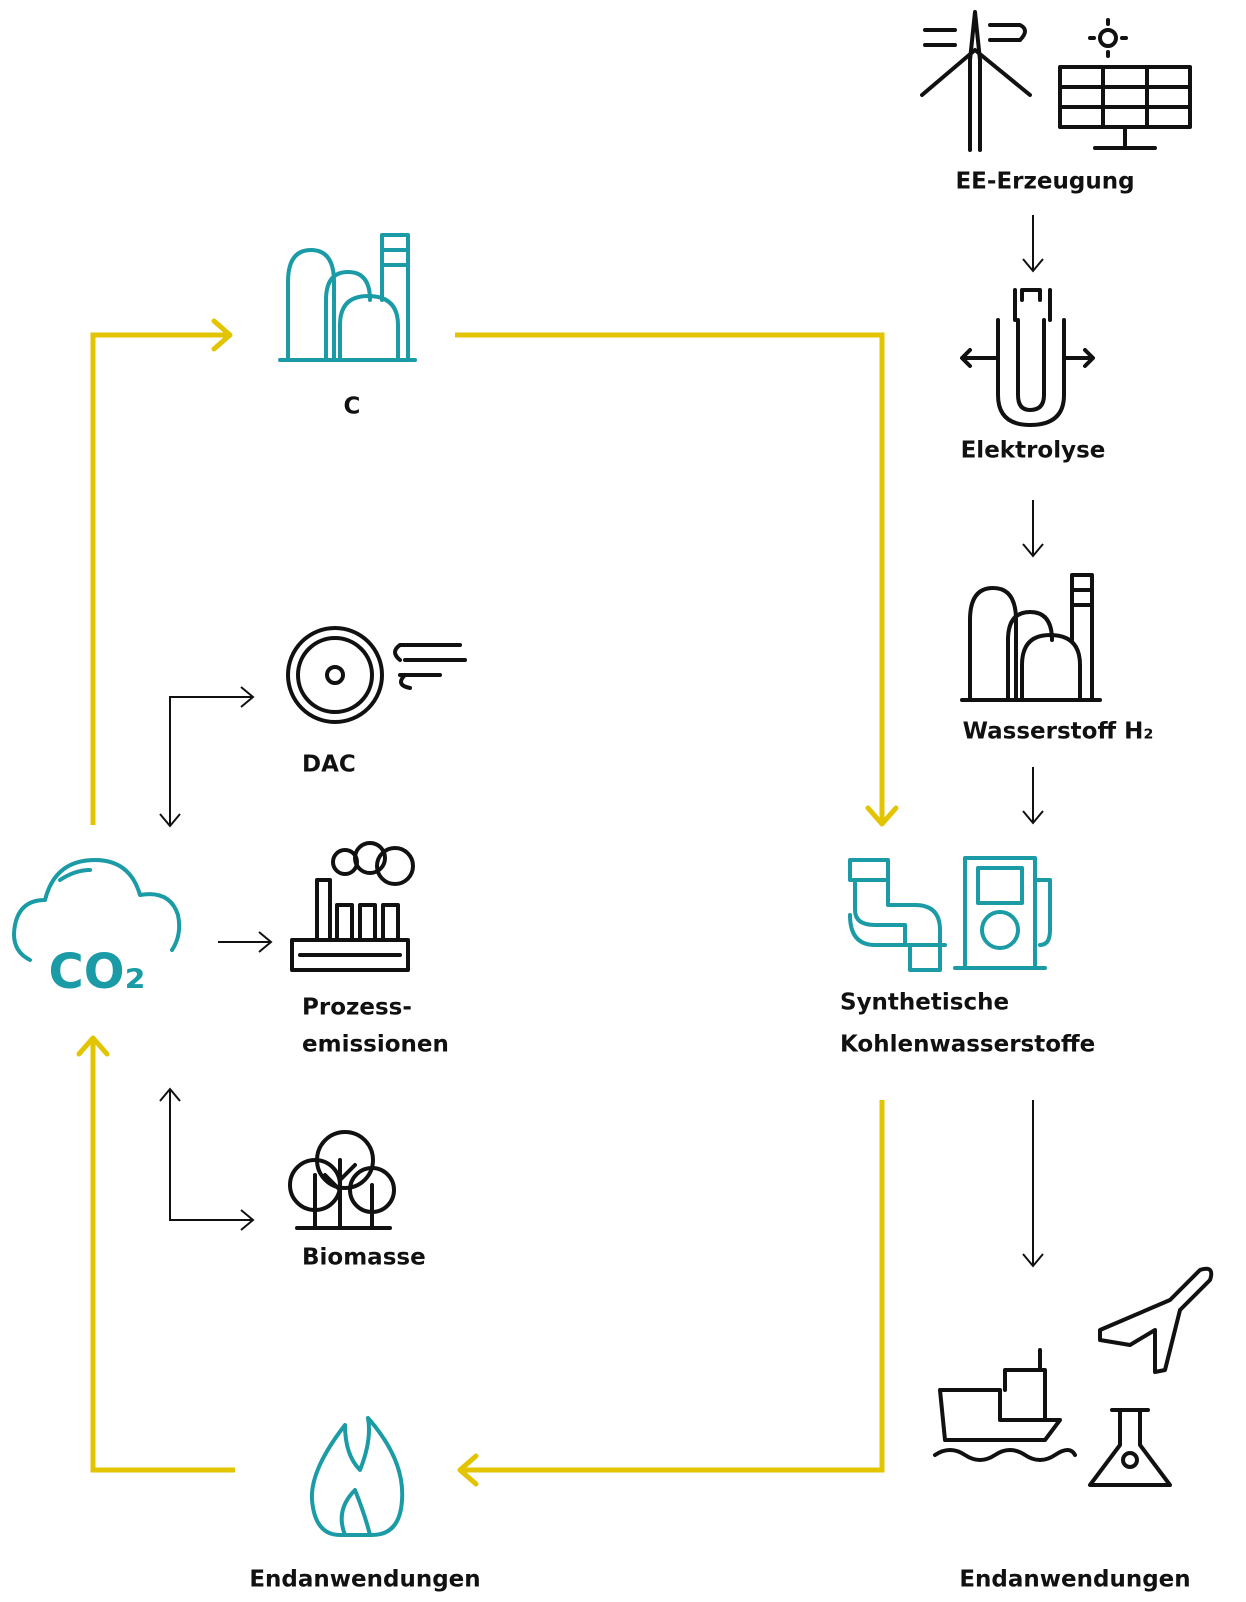 The height and width of the screenshot is (1602, 1246). Describe the element at coordinates (1058, 732) in the screenshot. I see `label-wasserstoff: Wasserstoff H₂` at that location.